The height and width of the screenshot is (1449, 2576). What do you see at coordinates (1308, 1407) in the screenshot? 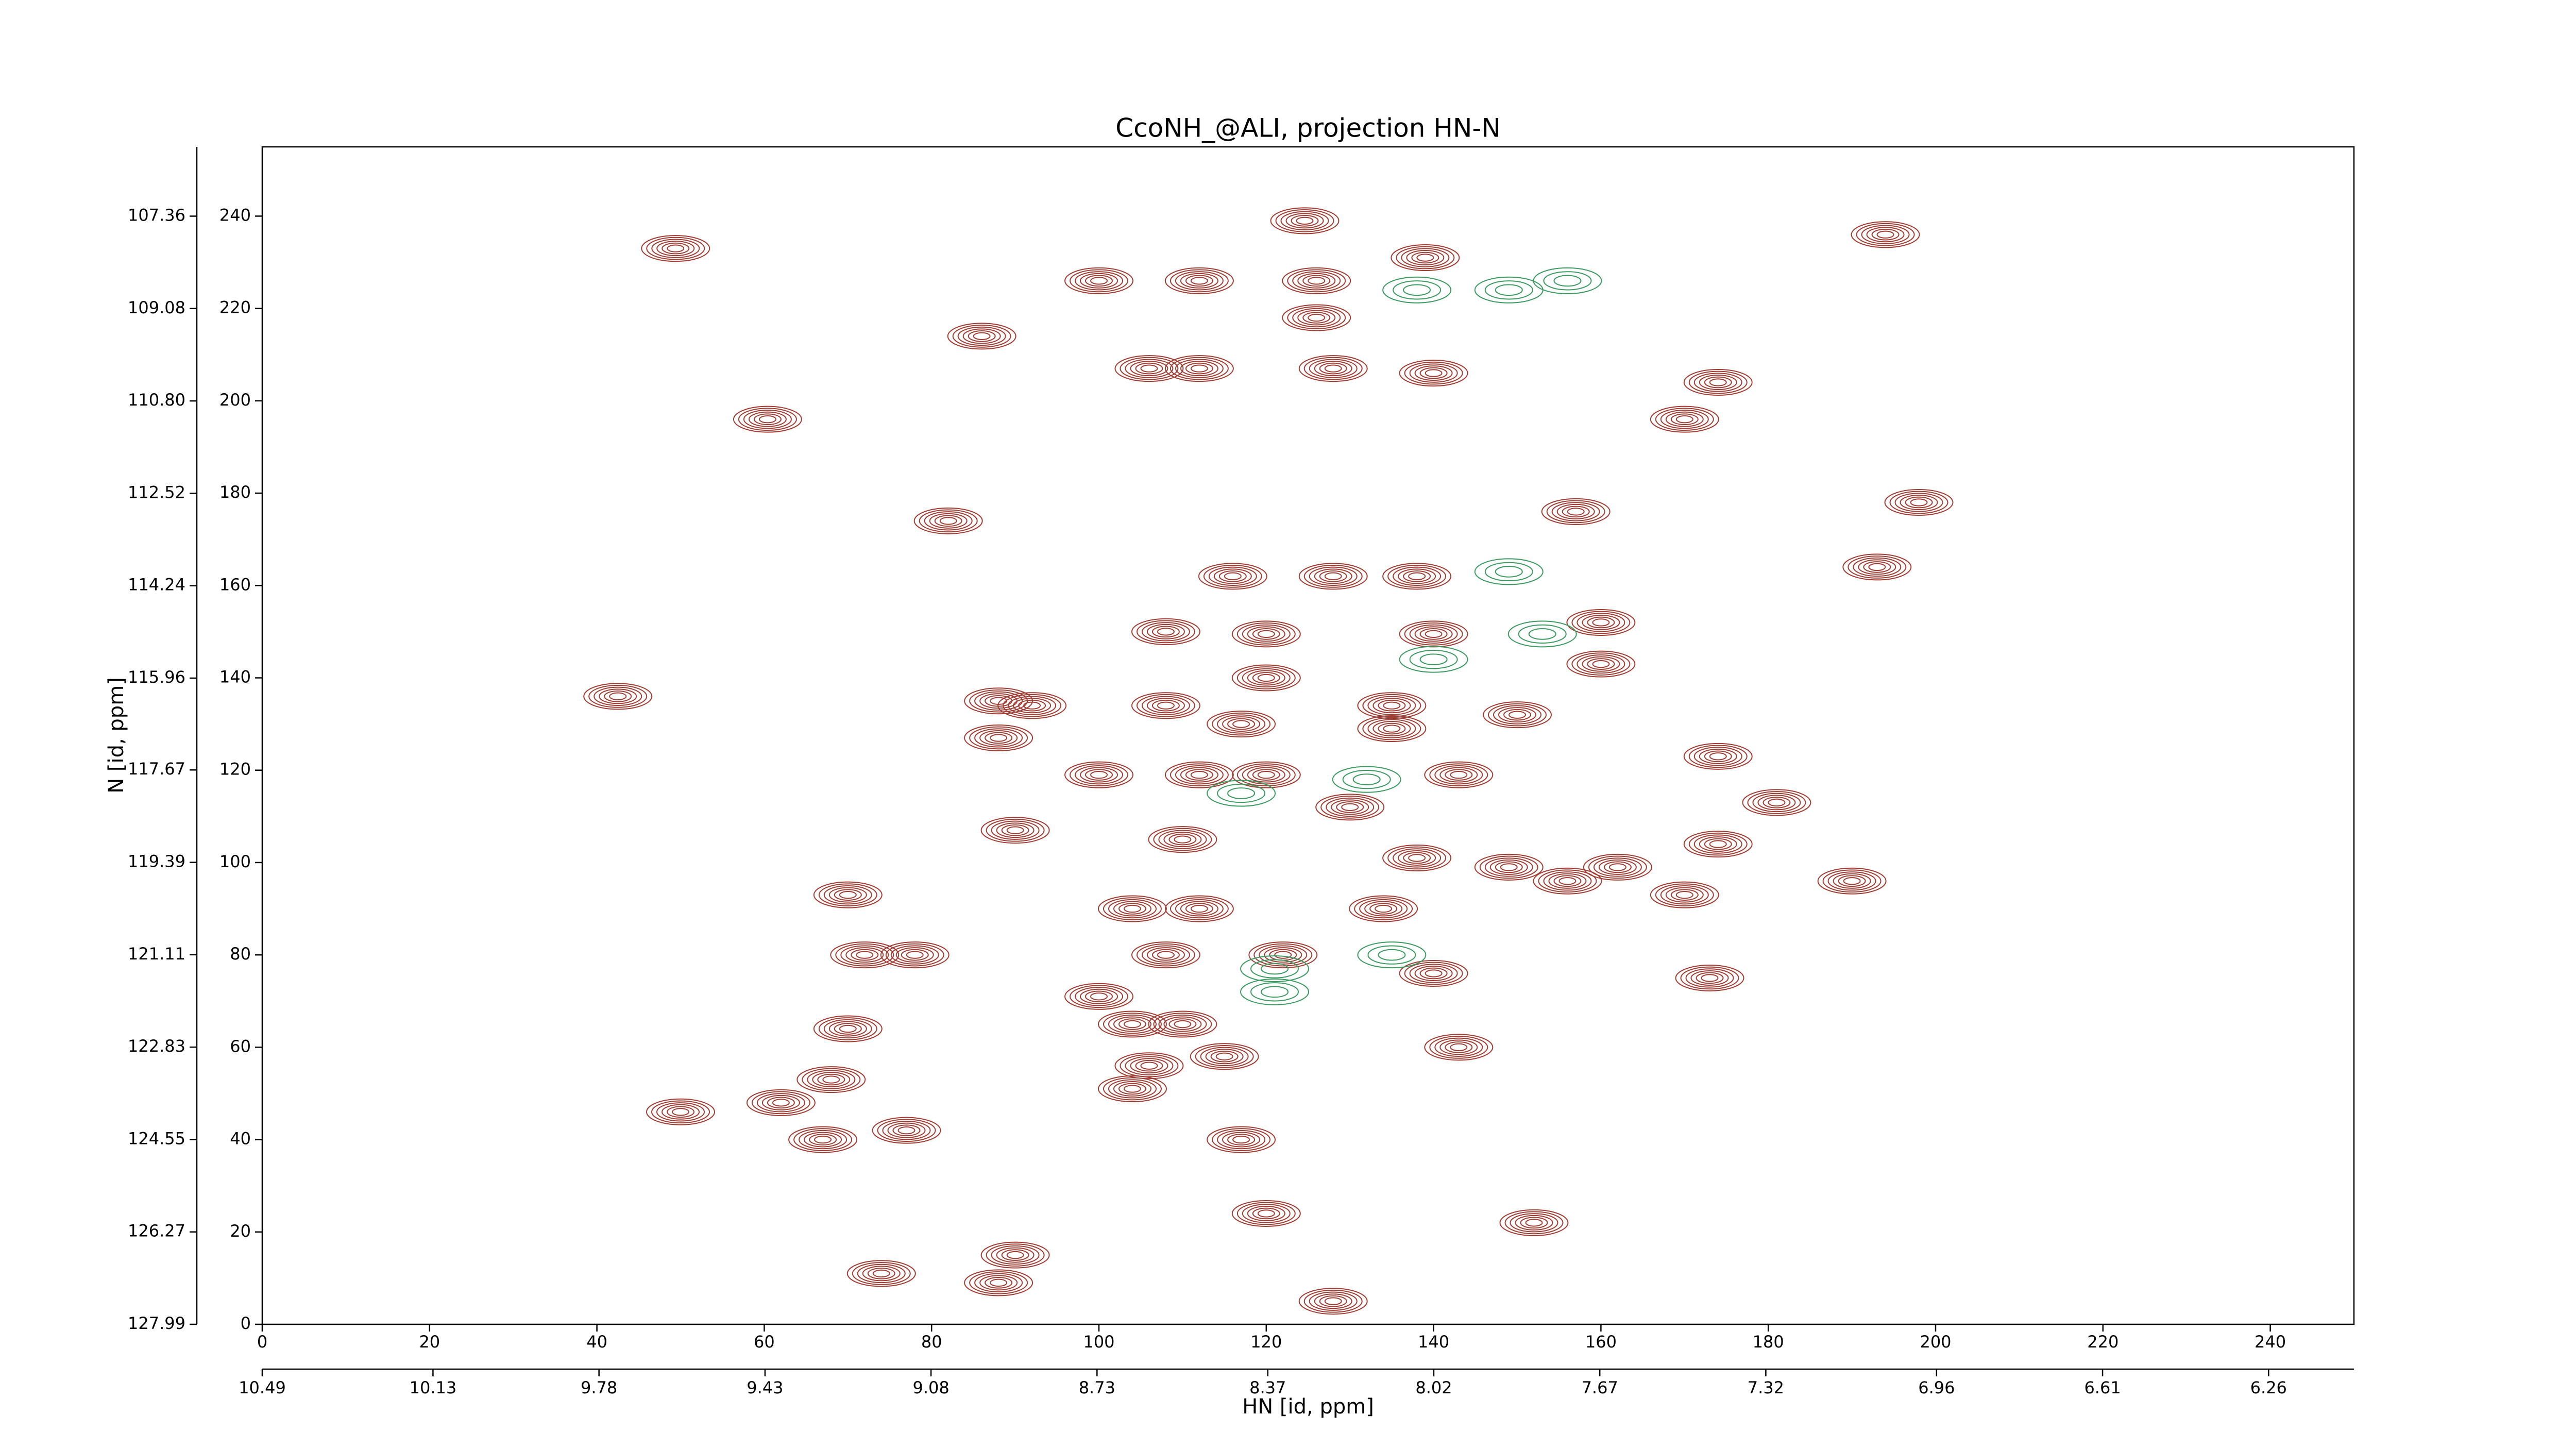
I see `x-axis-label: HN [id, ppm]` at bounding box center [1308, 1407].